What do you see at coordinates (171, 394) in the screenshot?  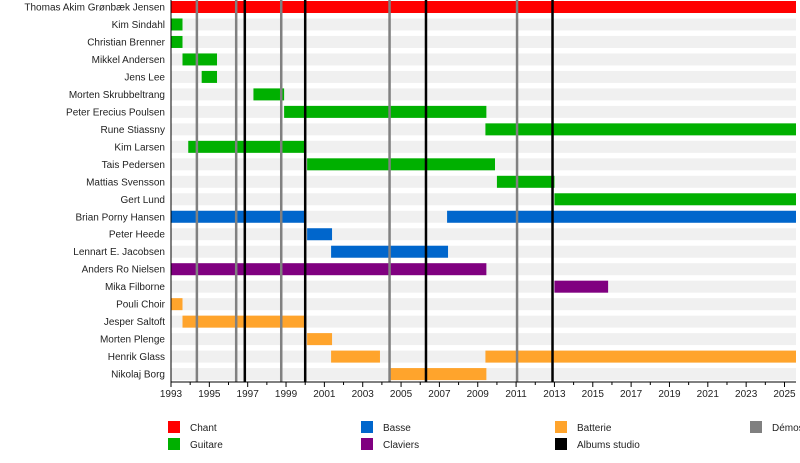 I see `x-tick-label: 1993` at bounding box center [171, 394].